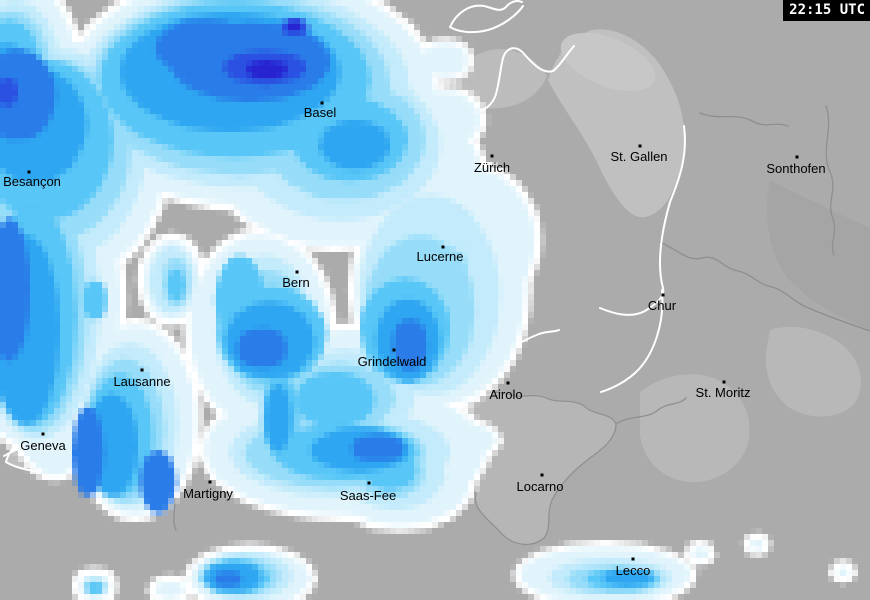  I want to click on city-label: Lausanne, so click(142, 381).